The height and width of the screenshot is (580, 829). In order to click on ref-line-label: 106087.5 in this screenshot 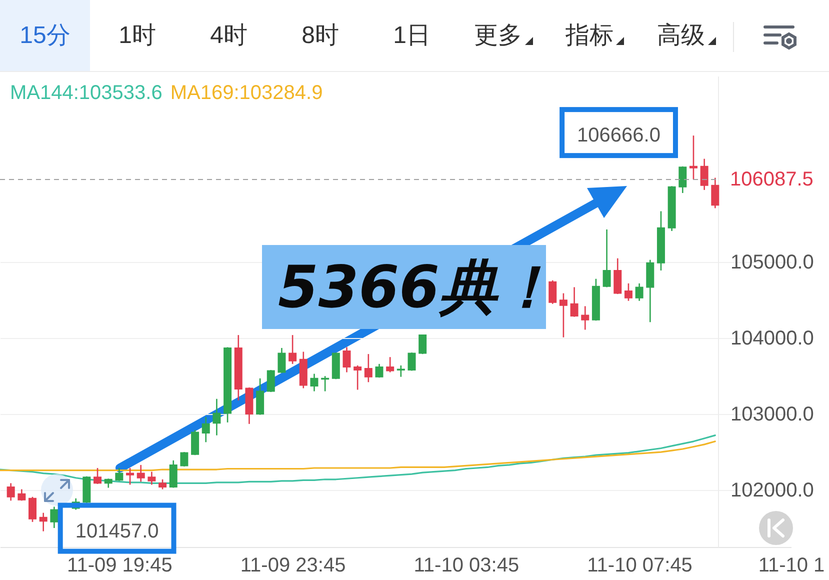, I will do `click(772, 179)`.